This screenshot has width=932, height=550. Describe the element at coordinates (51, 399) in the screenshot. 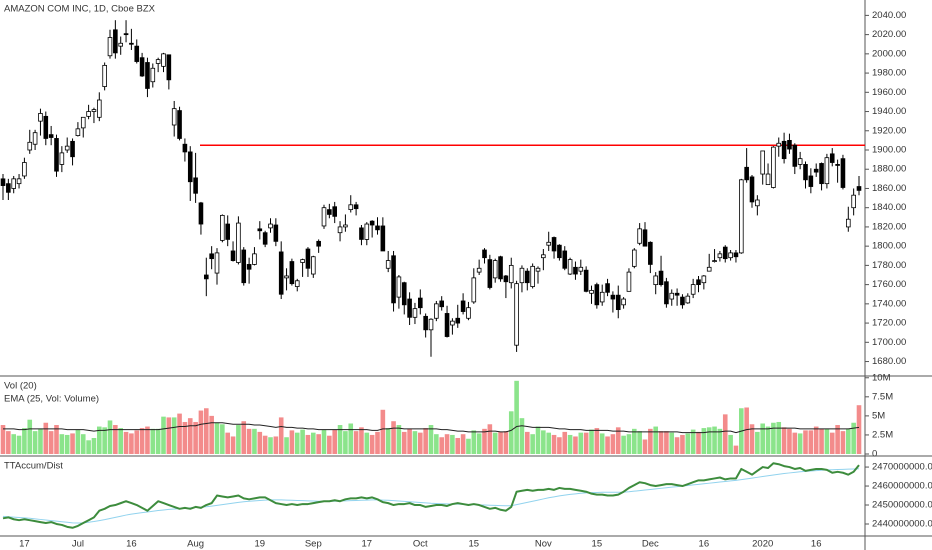

I see `legend-entry: EMA (25, Vol: Volume)` at that location.